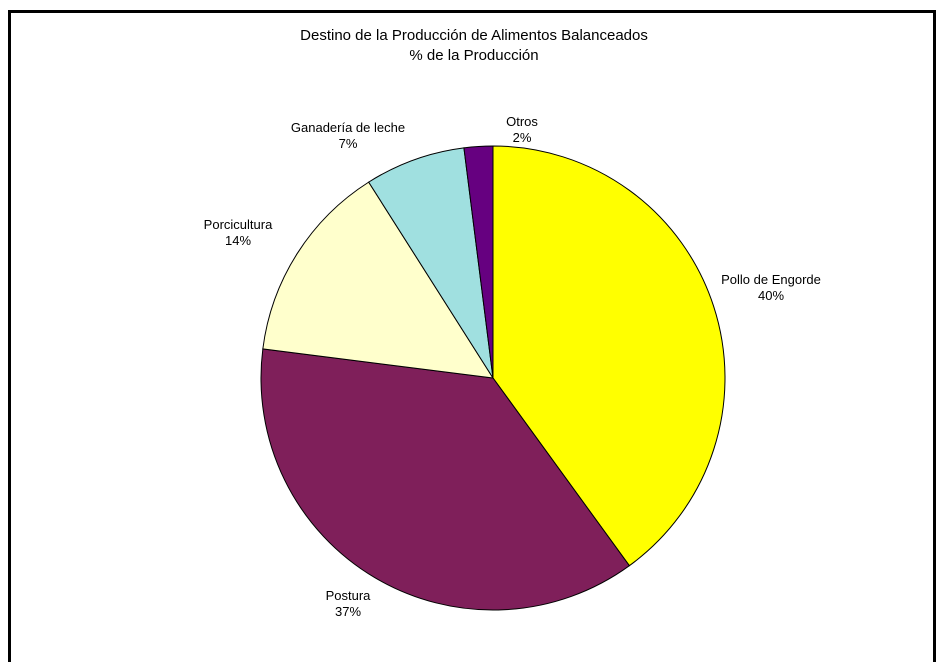  I want to click on slice-label-3: Ganadería de leche, so click(348, 127).